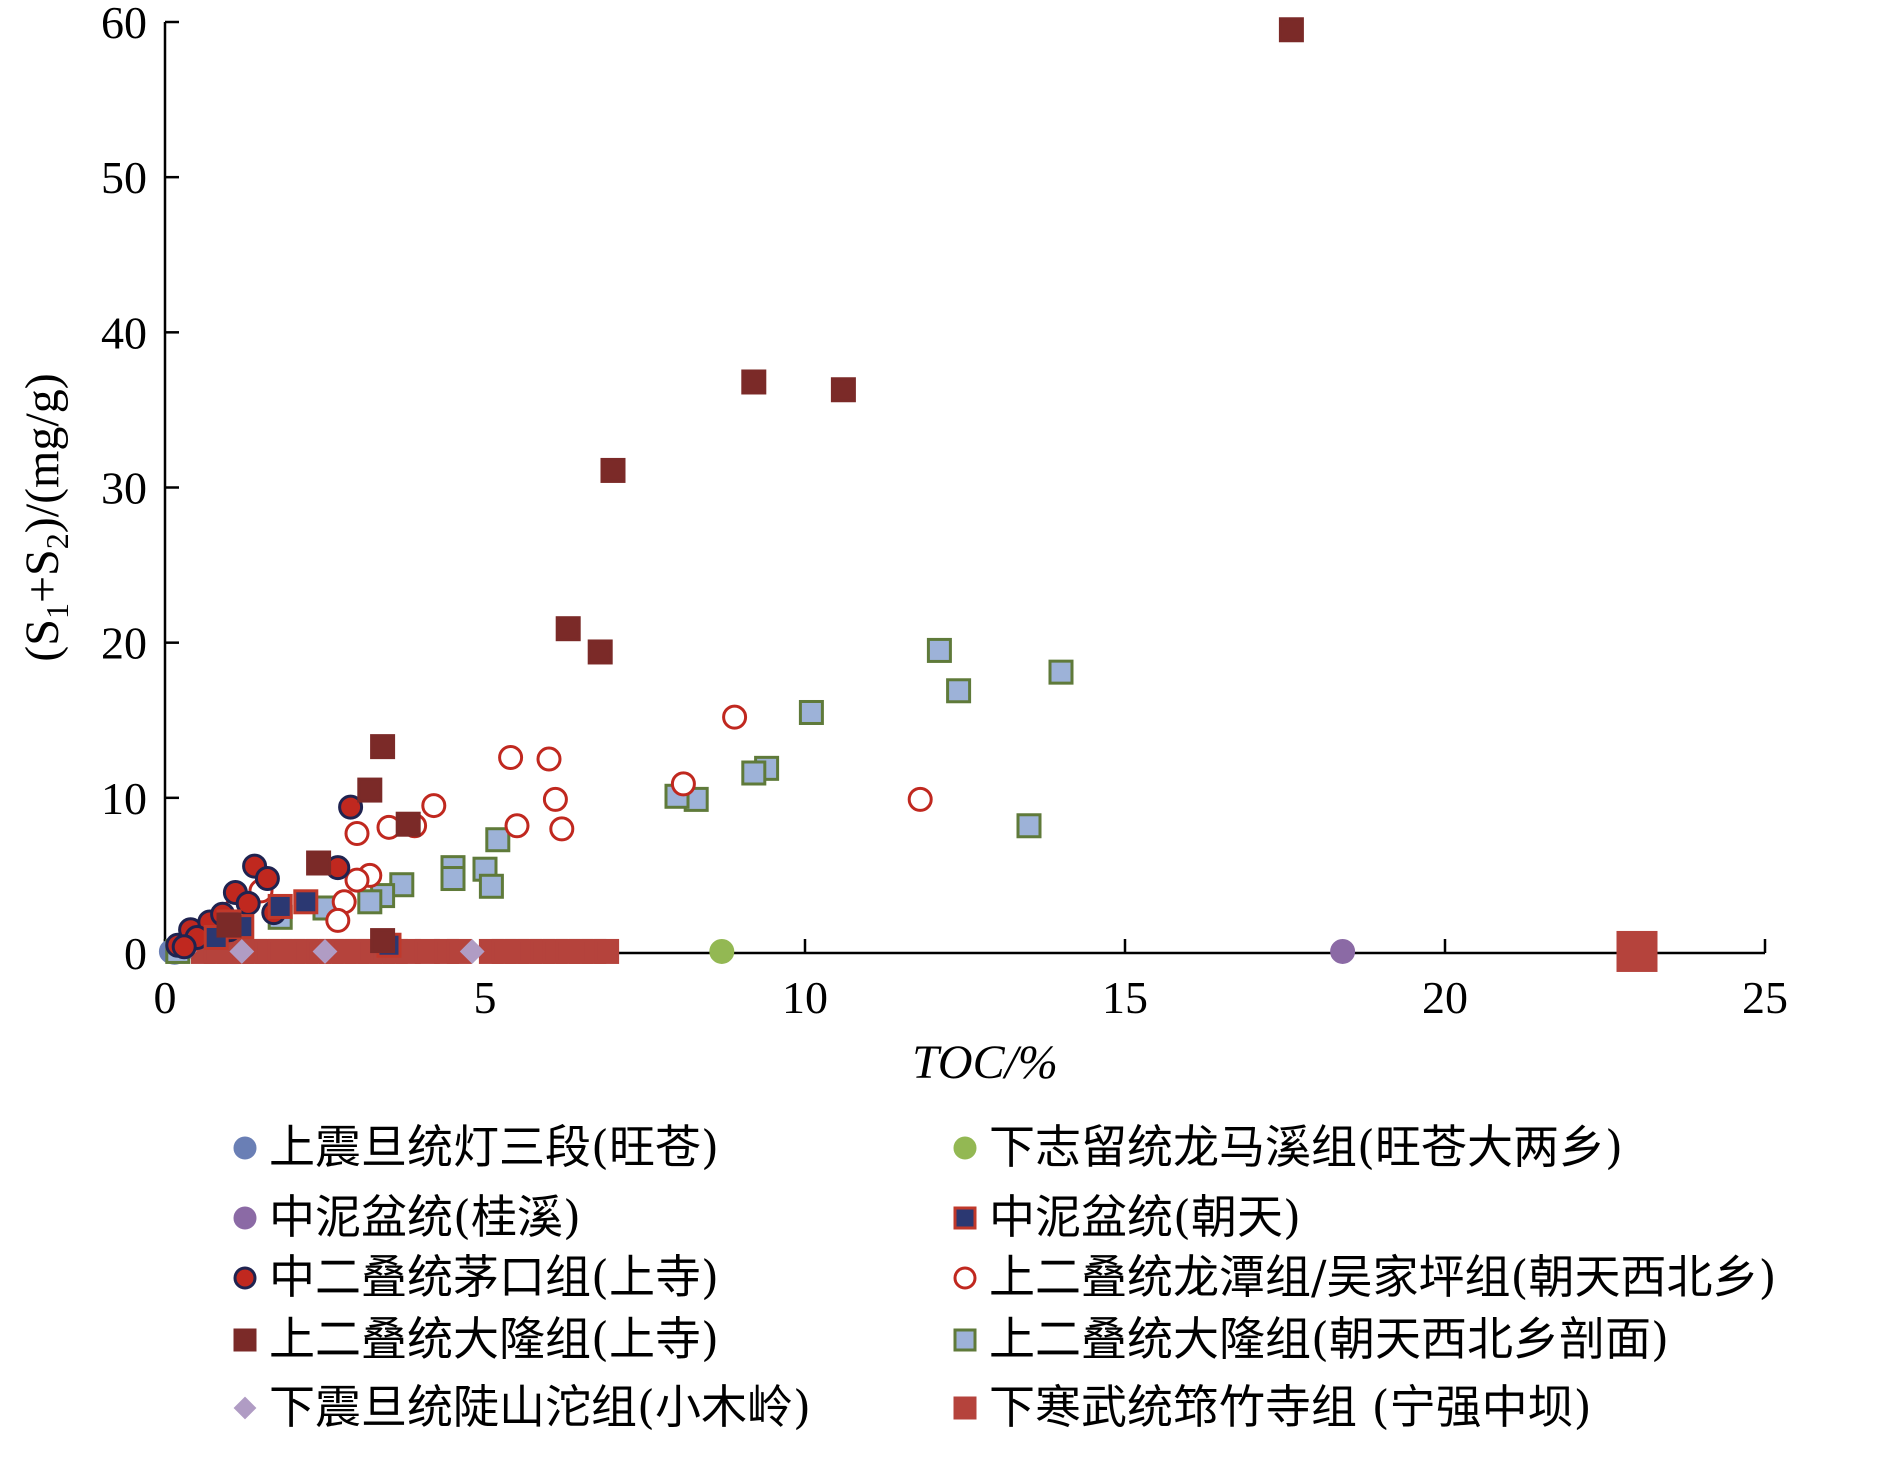 This screenshot has width=1890, height=1465. I want to click on legend-item: 下寒武统筇竹寺组 (宁强中坝), so click(1272, 1407).